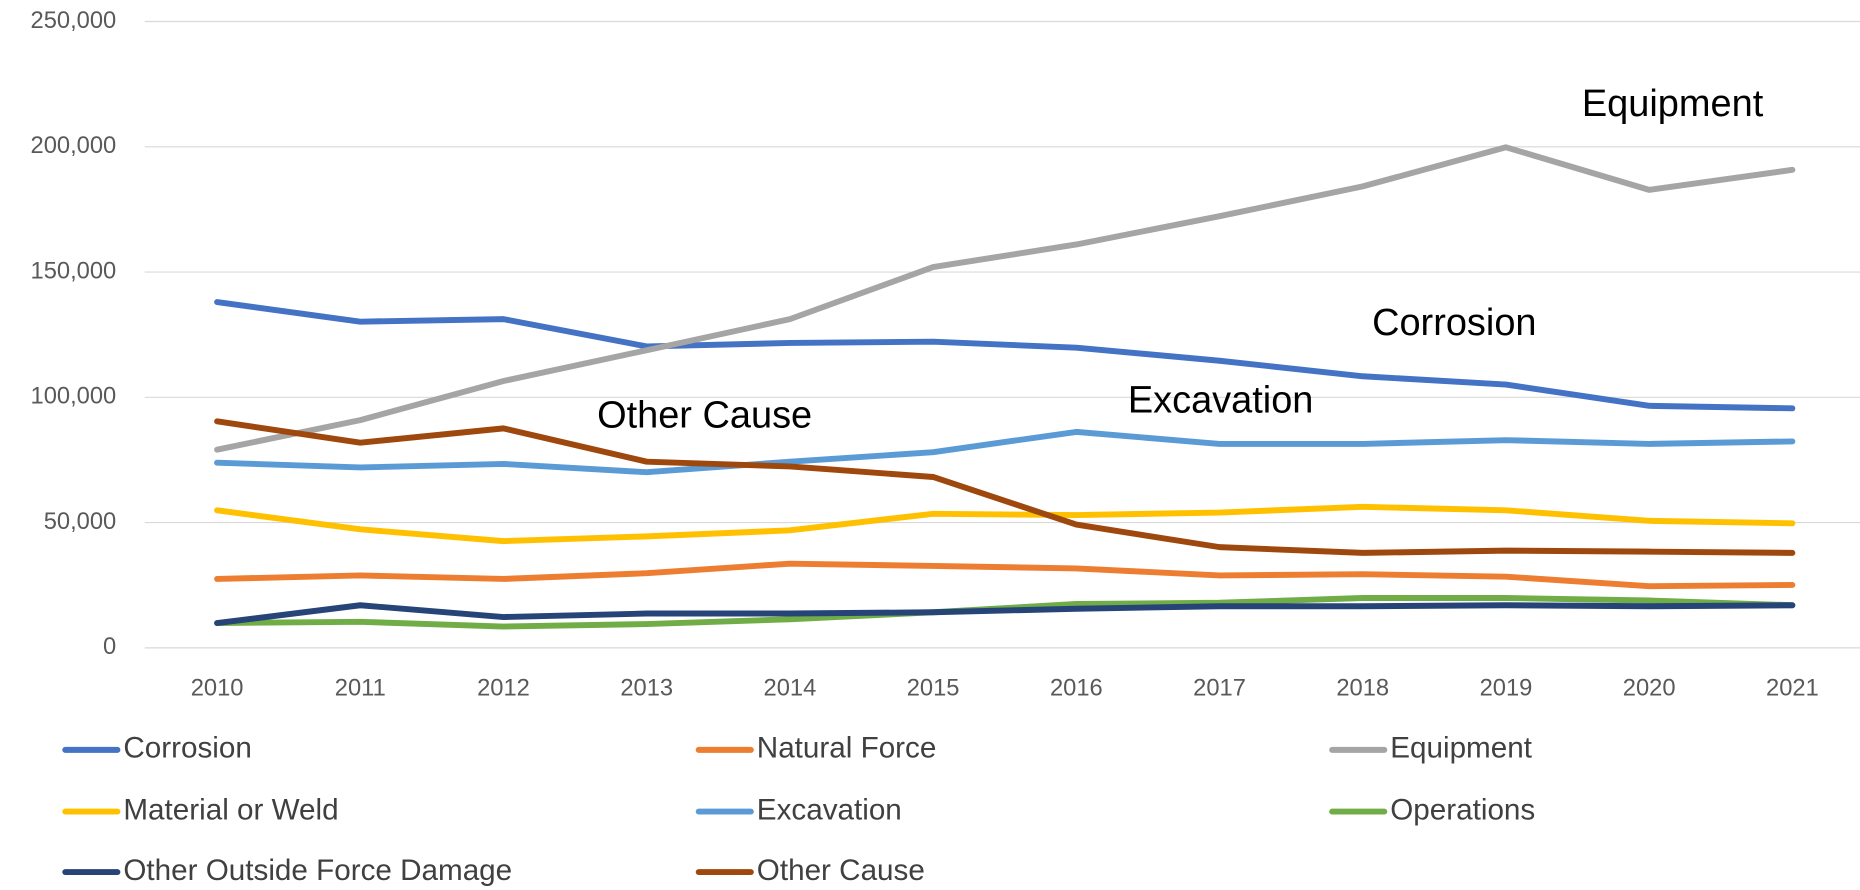 This screenshot has height=890, width=1860. What do you see at coordinates (1673, 104) in the screenshot?
I see `annotation: Equipment` at bounding box center [1673, 104].